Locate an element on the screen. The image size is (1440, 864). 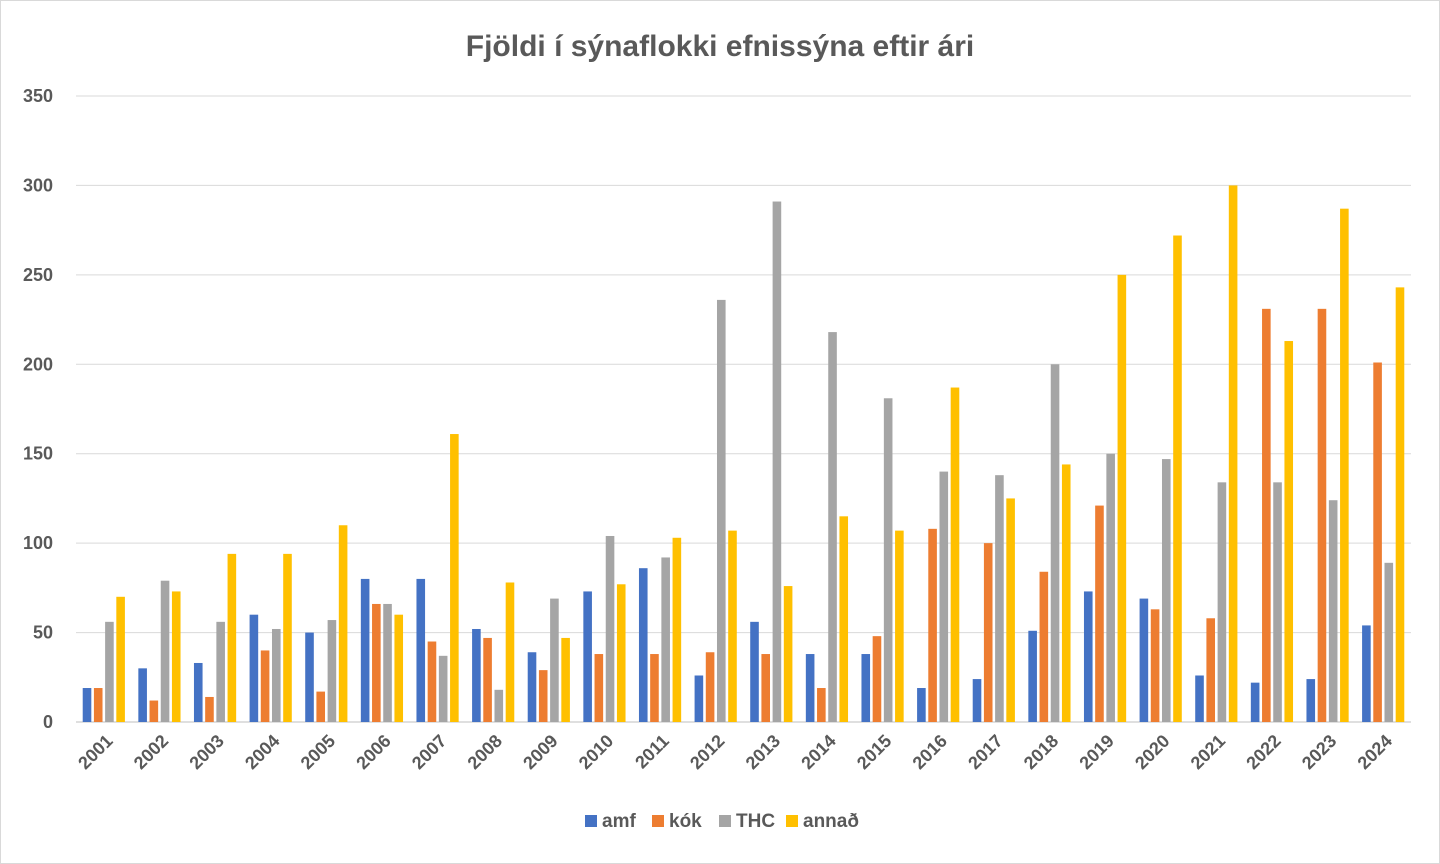
y-tick-label: 300 is located at coordinates (38, 185).